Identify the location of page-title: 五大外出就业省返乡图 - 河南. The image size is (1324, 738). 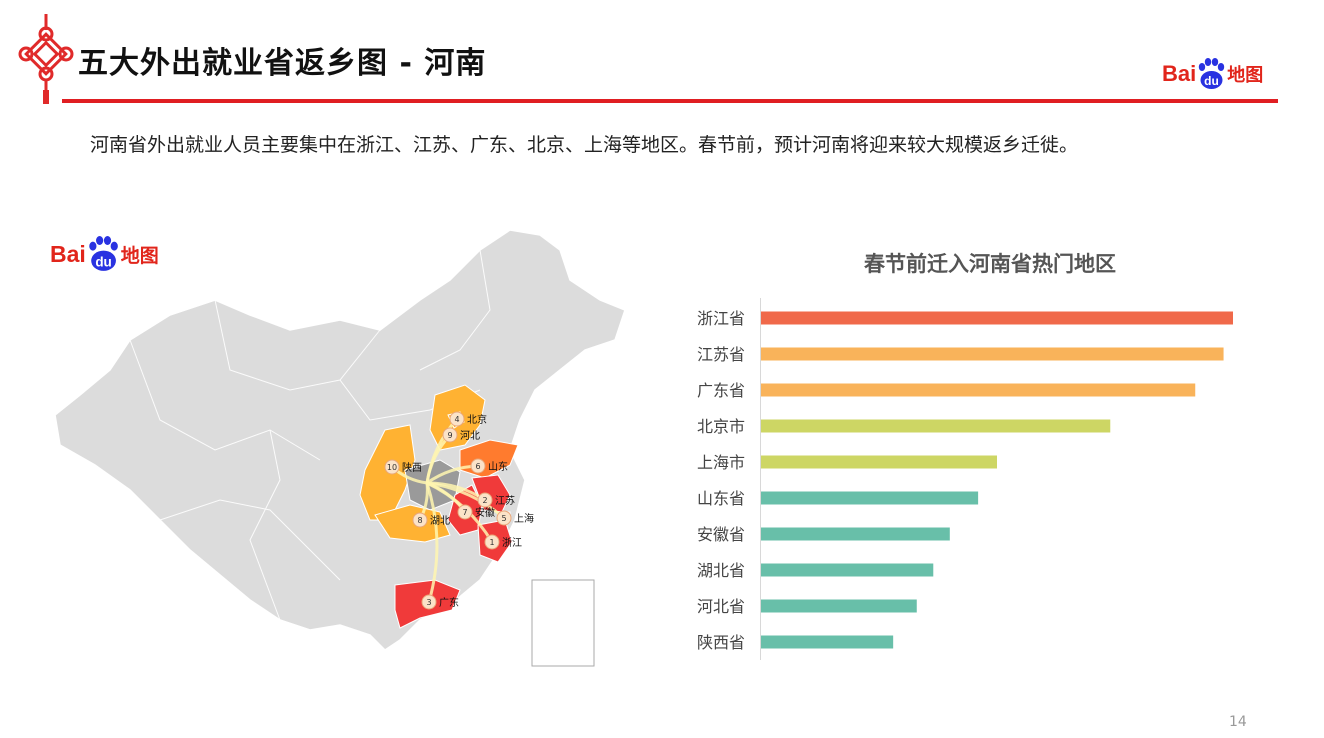
(282, 63).